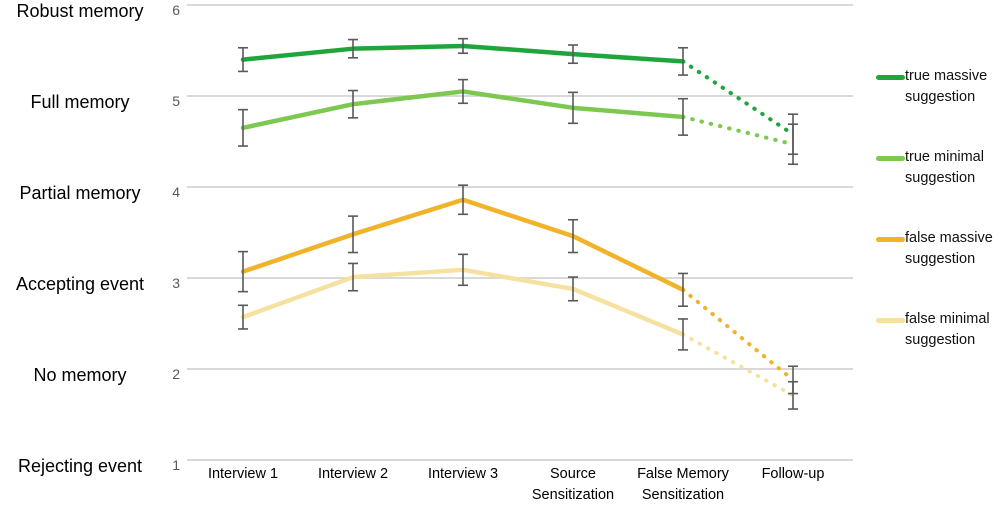 The width and height of the screenshot is (1000, 508). Describe the element at coordinates (80, 11) in the screenshot. I see `y-category-label: Robust memory` at that location.